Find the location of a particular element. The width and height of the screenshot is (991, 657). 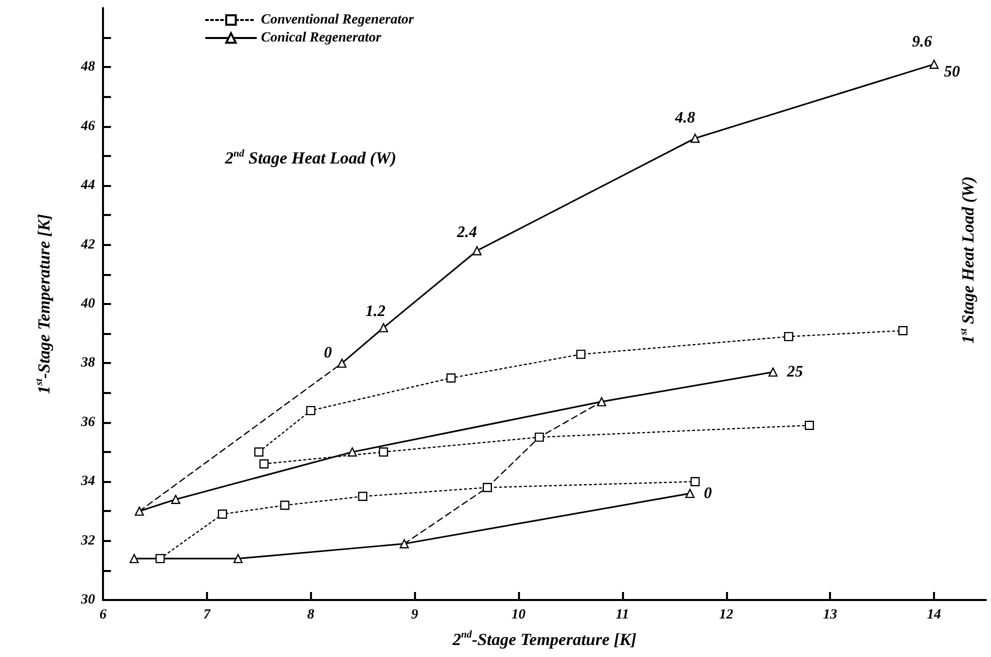

y-tick-label: 38 is located at coordinates (87, 363).